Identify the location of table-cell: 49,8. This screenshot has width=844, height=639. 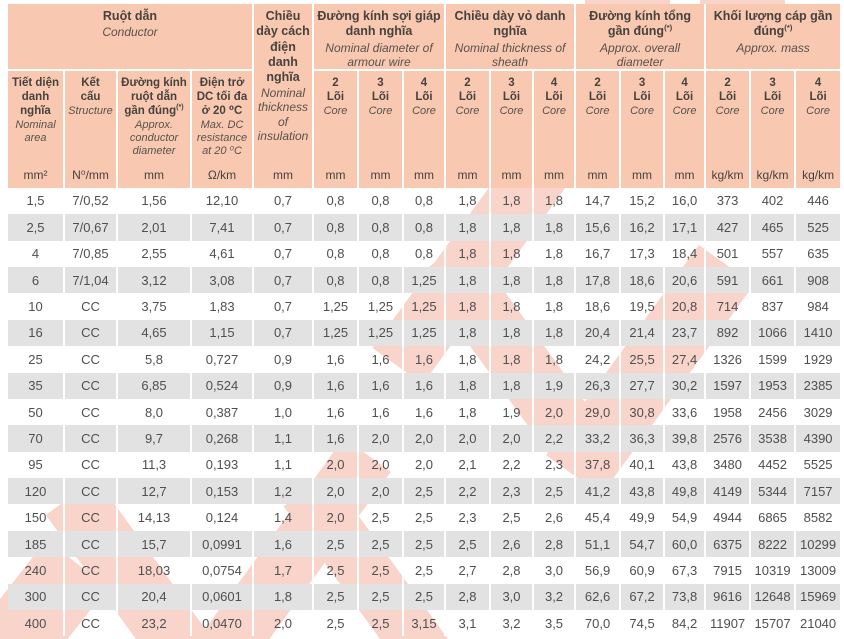
(686, 491).